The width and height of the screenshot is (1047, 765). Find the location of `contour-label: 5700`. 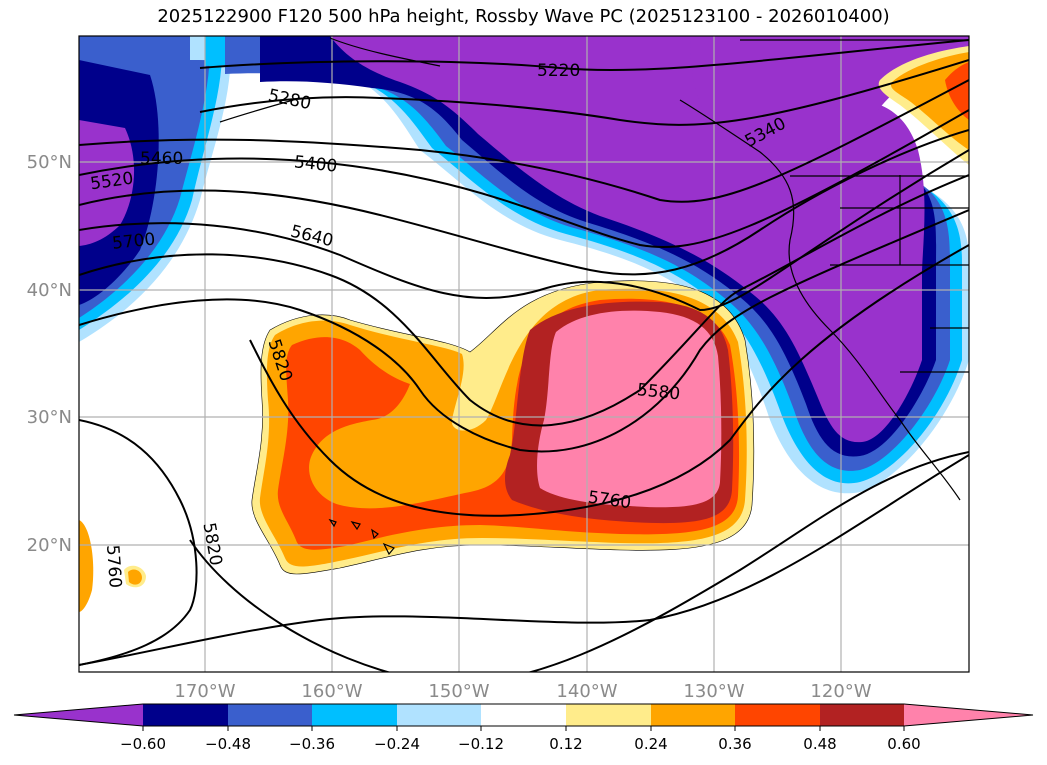

contour-label: 5700 is located at coordinates (133, 241).